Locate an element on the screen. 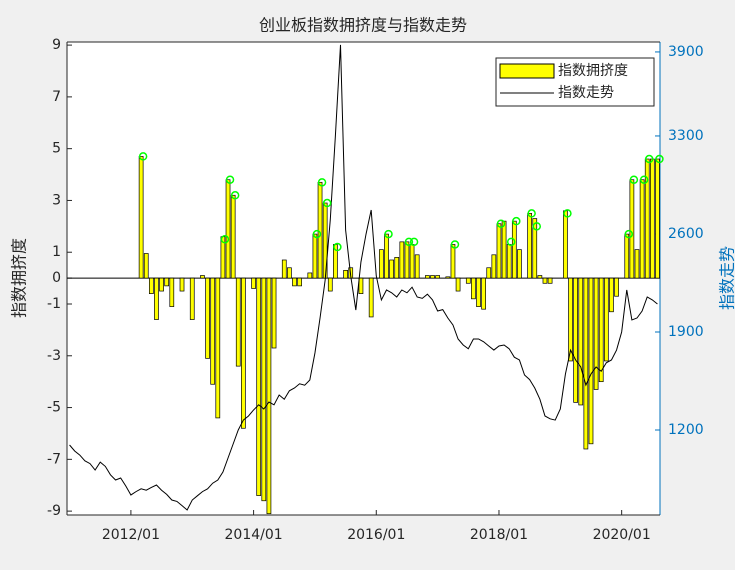 This screenshot has height=570, width=735. y-tick-label: 7 is located at coordinates (56, 97).